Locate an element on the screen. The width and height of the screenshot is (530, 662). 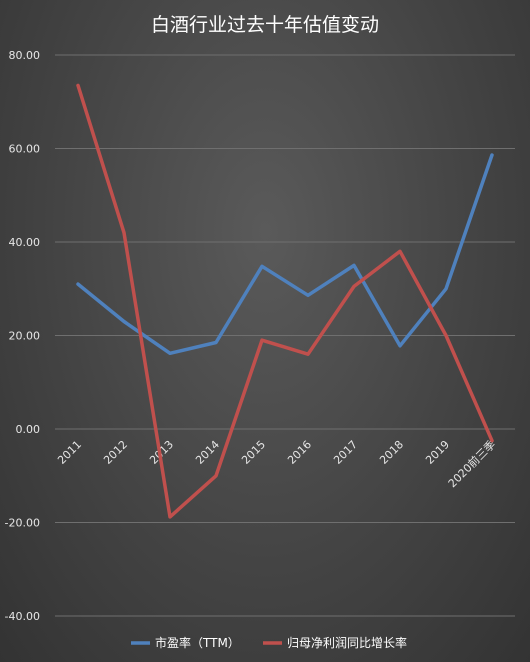
chart-title: 白酒行业过去十年估值变动 is located at coordinates (265, 25).